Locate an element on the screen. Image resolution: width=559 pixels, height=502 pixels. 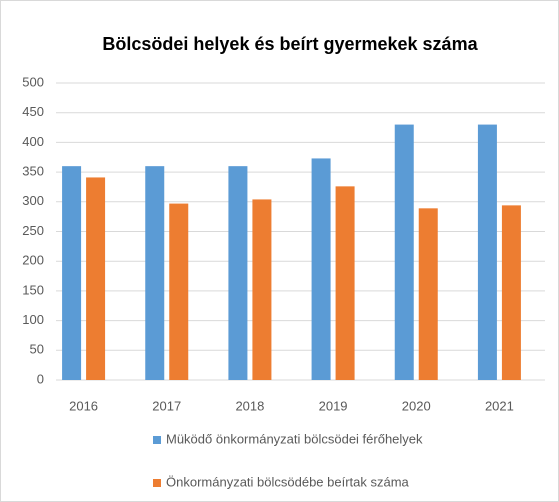
y-tick-label: 100 is located at coordinates (33, 319).